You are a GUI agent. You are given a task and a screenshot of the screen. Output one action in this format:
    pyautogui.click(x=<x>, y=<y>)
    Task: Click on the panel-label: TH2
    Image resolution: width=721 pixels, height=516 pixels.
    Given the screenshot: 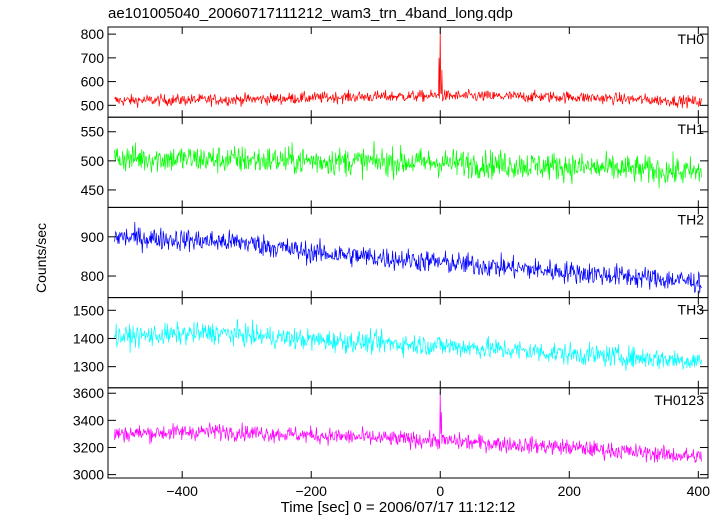 What is the action you would take?
    pyautogui.click(x=691, y=219)
    